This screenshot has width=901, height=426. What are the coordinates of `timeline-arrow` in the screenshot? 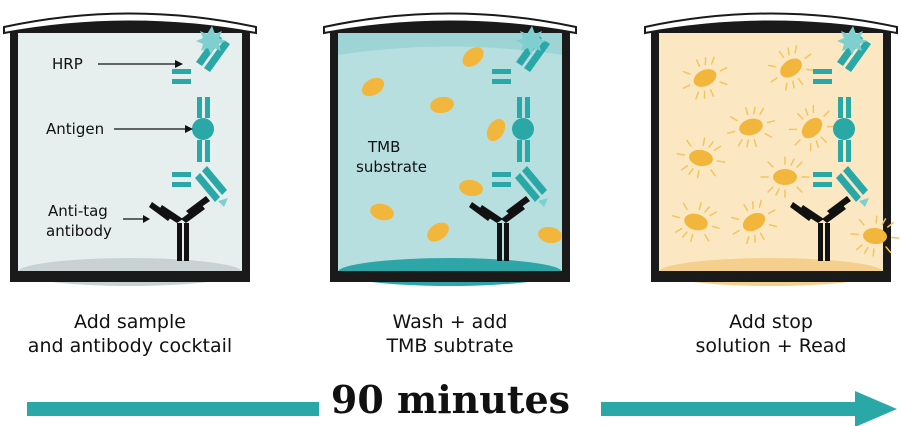 It's located at (462, 408).